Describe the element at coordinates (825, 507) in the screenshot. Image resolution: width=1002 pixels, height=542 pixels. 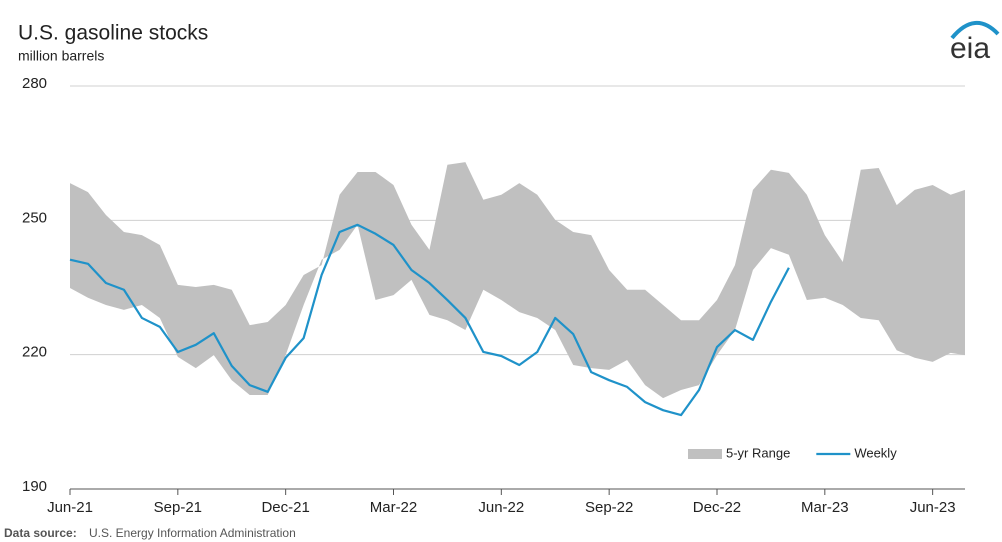
I see `x-tick-label: Mar-23` at that location.